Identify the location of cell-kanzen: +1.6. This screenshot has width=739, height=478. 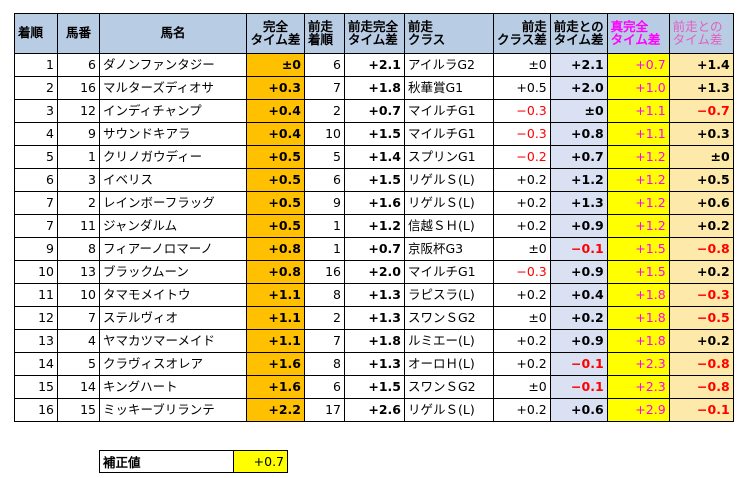
(275, 364).